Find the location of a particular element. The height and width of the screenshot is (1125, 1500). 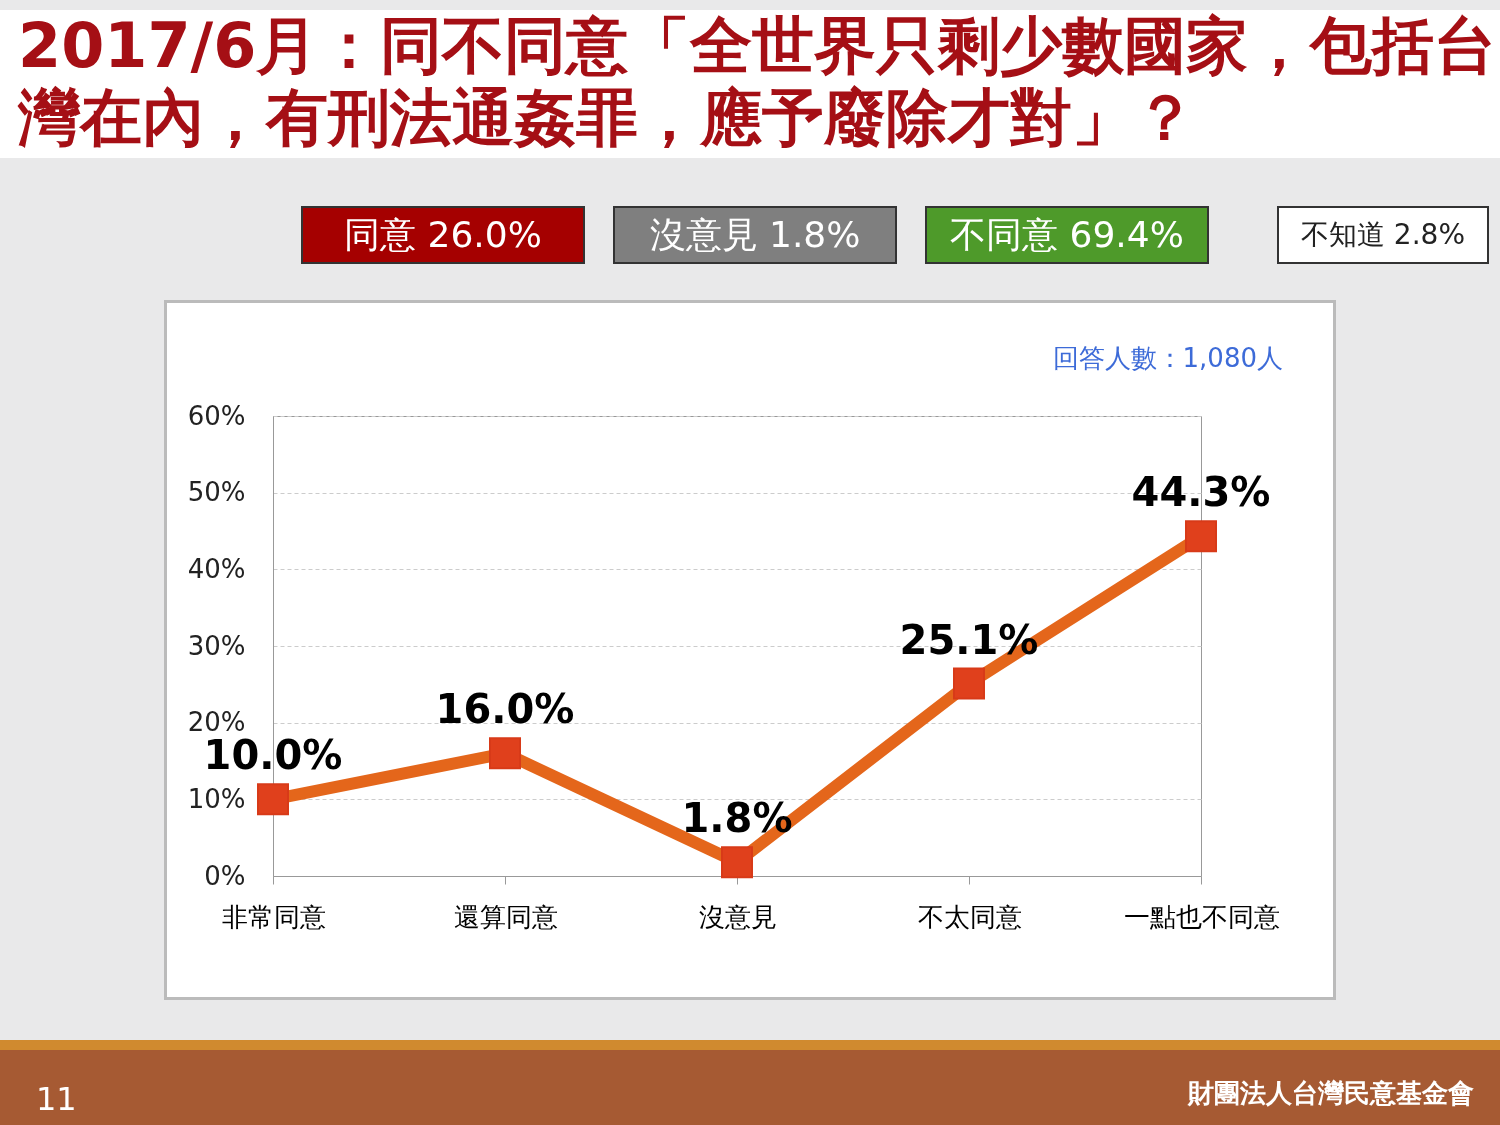

x-tick-label: 非常同意 is located at coordinates (273, 916).